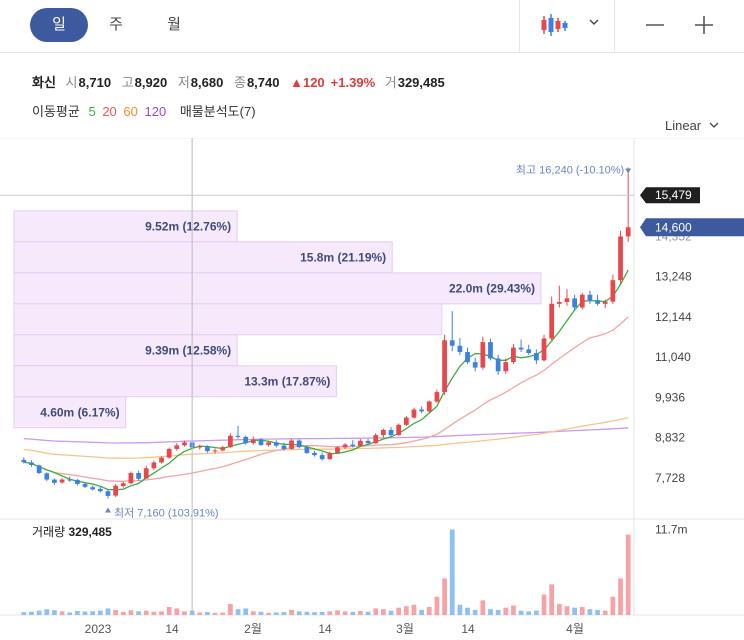  Describe the element at coordinates (390, 82) in the screenshot. I see `volume-label: 거` at that location.